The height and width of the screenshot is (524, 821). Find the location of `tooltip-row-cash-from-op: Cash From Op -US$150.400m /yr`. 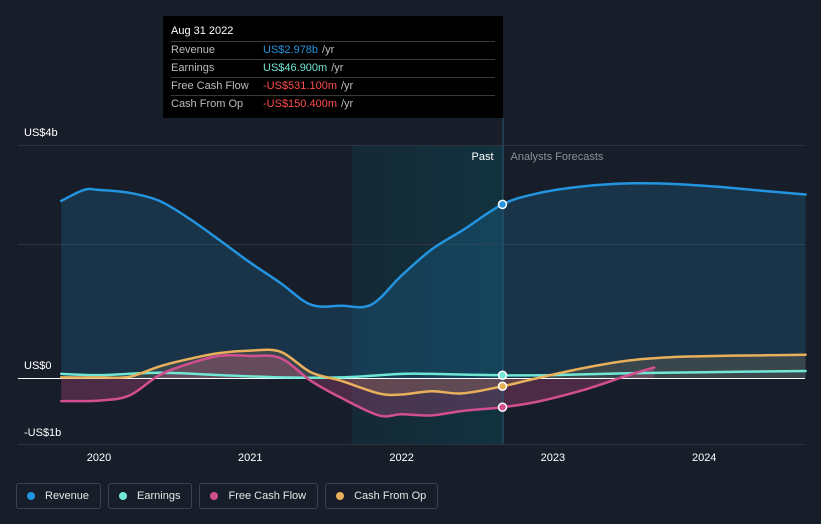

tooltip-row-cash-from-op: Cash From Op -US$150.400m /yr is located at coordinates (333, 104).